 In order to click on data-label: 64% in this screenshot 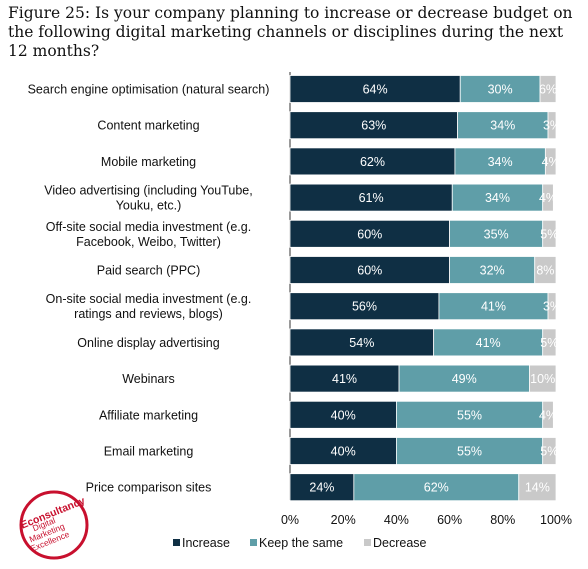, I will do `click(375, 90)`.